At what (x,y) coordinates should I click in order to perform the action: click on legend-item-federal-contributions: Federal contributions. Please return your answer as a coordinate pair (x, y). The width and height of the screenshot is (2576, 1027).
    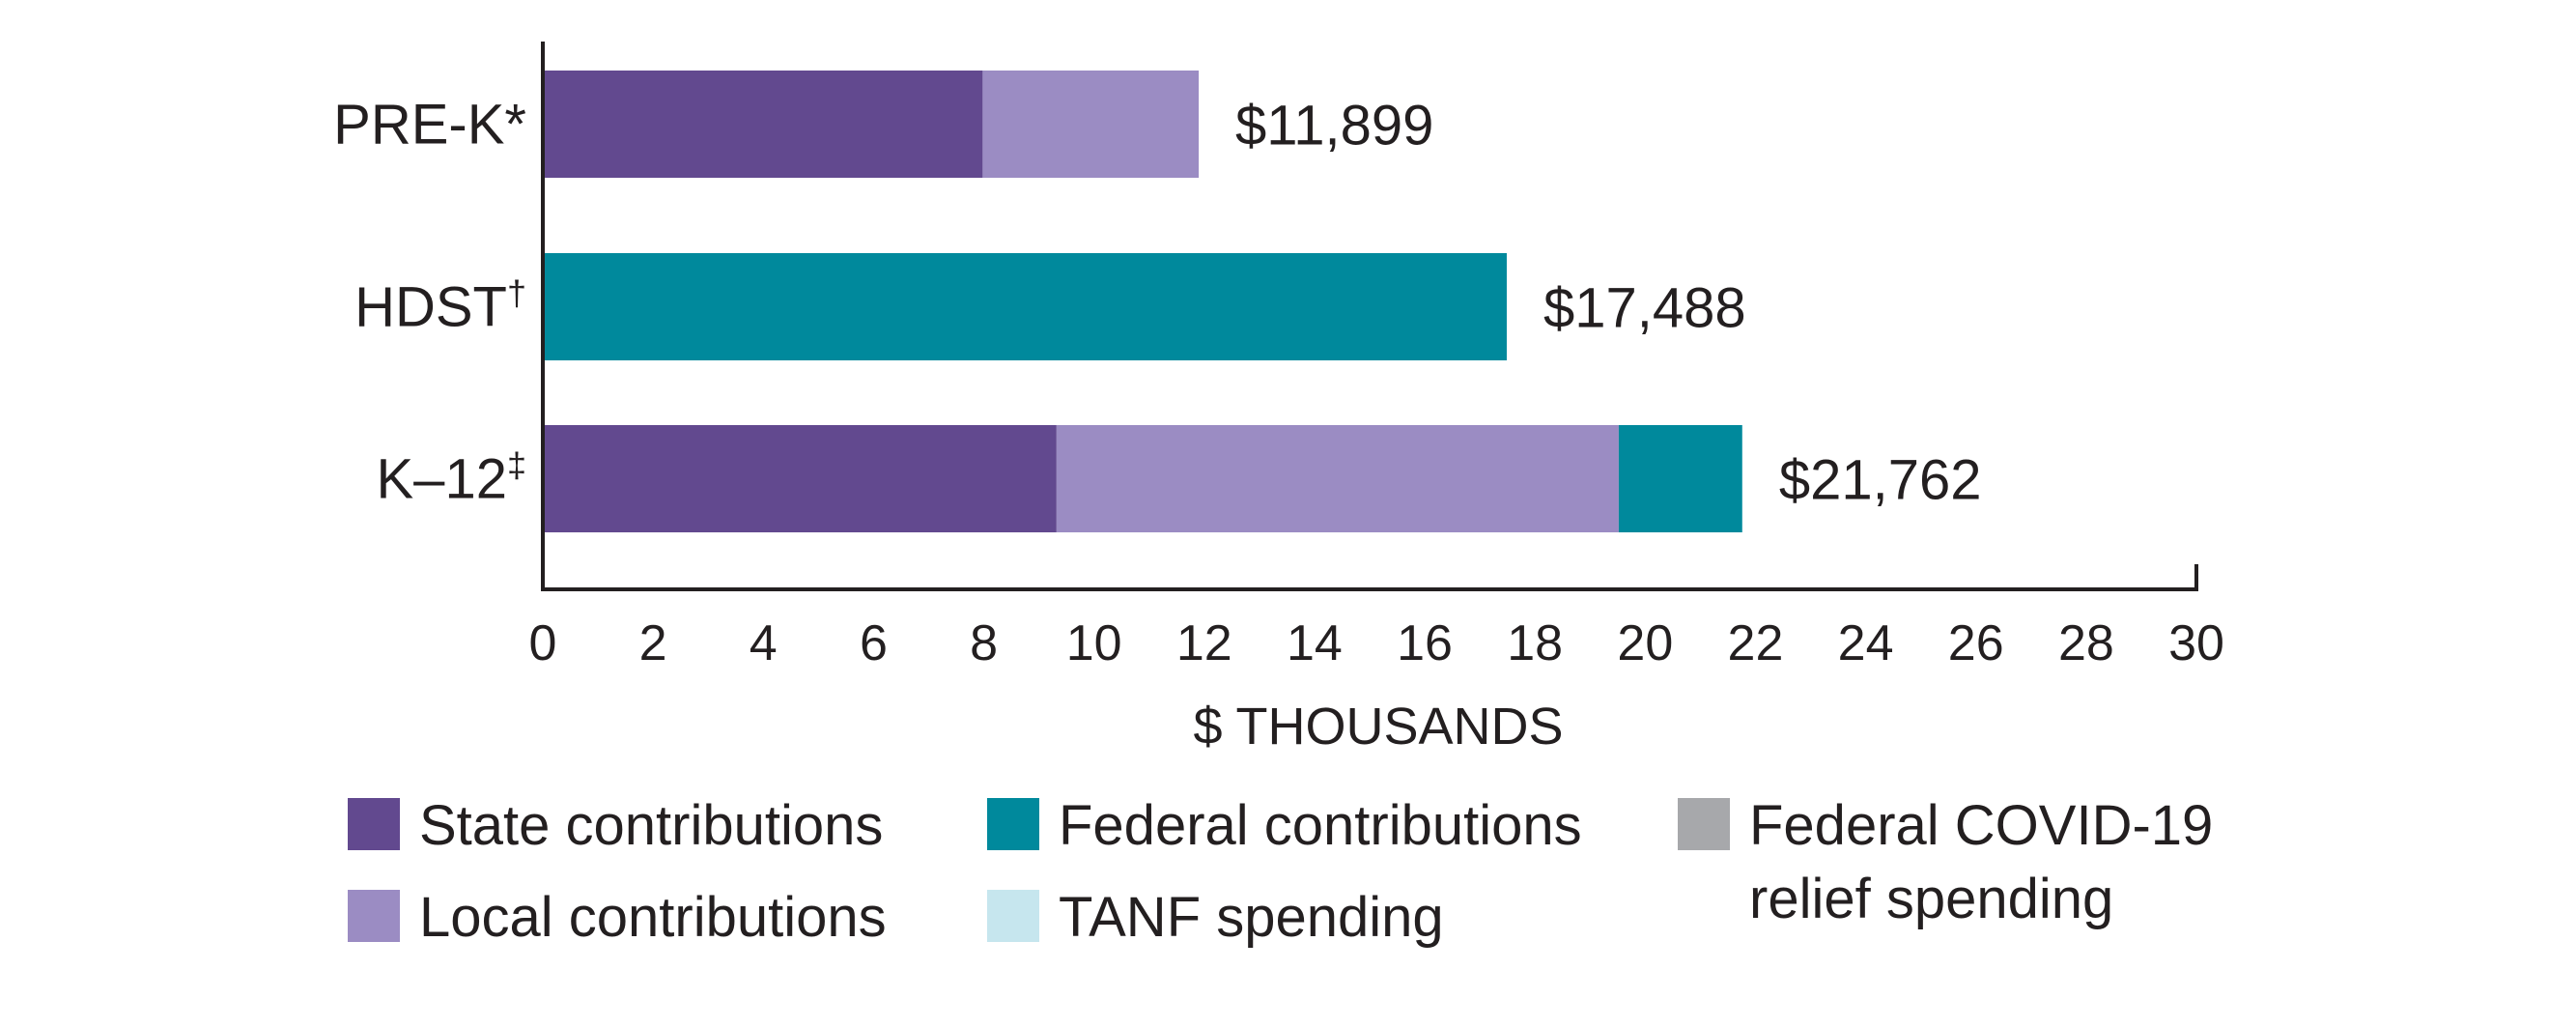
    Looking at the image, I should click on (1284, 825).